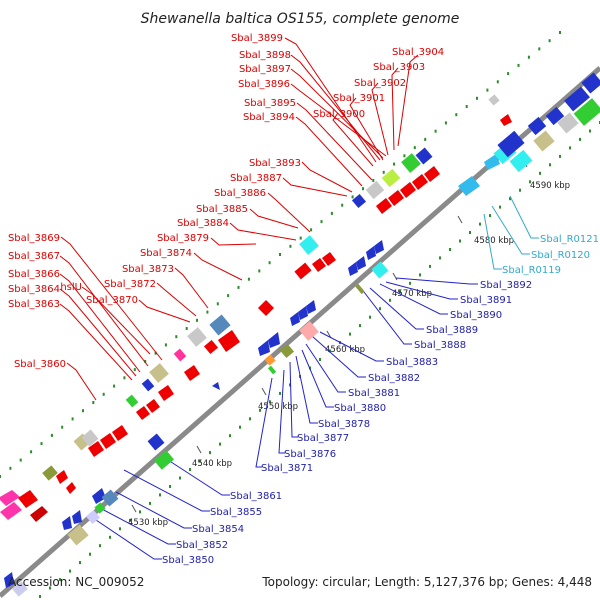 Image resolution: width=600 pixels, height=600 pixels. Describe the element at coordinates (236, 512) in the screenshot. I see `gene-label: Sbal_3855` at that location.